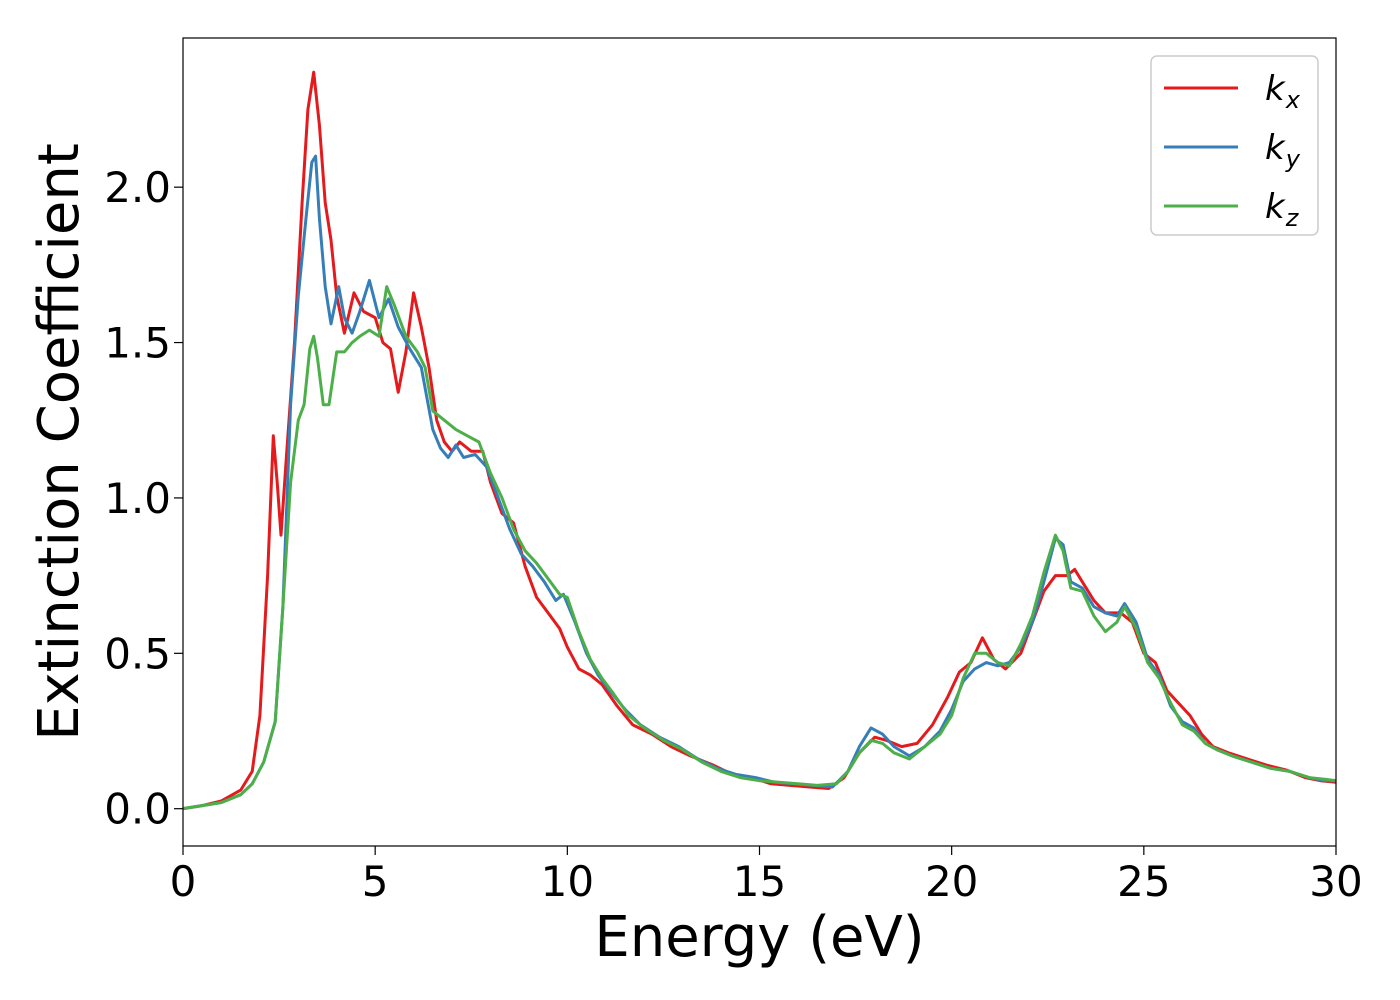 Image resolution: width=1400 pixels, height=1000 pixels. What do you see at coordinates (183, 881) in the screenshot?
I see `x-tick-label: 0` at bounding box center [183, 881].